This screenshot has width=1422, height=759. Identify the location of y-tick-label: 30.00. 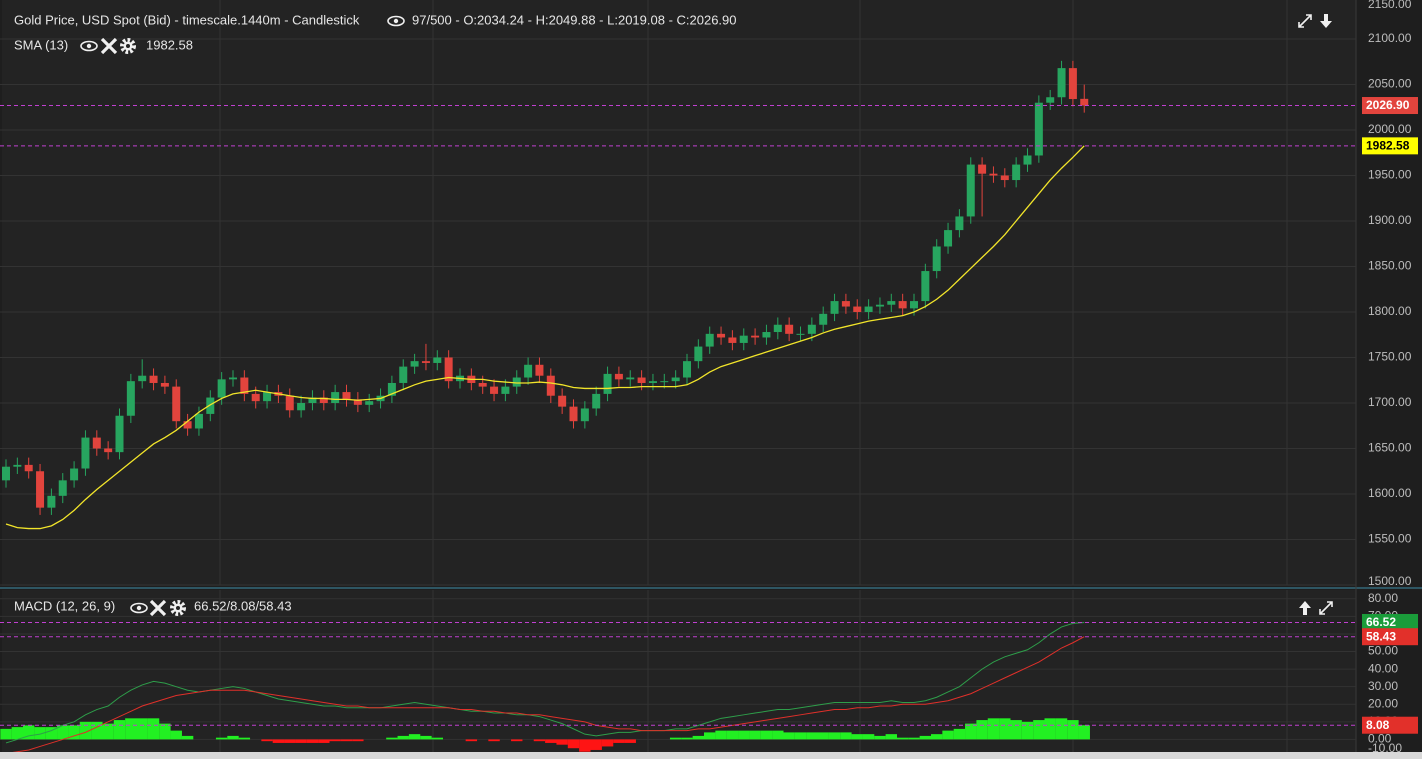
(1383, 686).